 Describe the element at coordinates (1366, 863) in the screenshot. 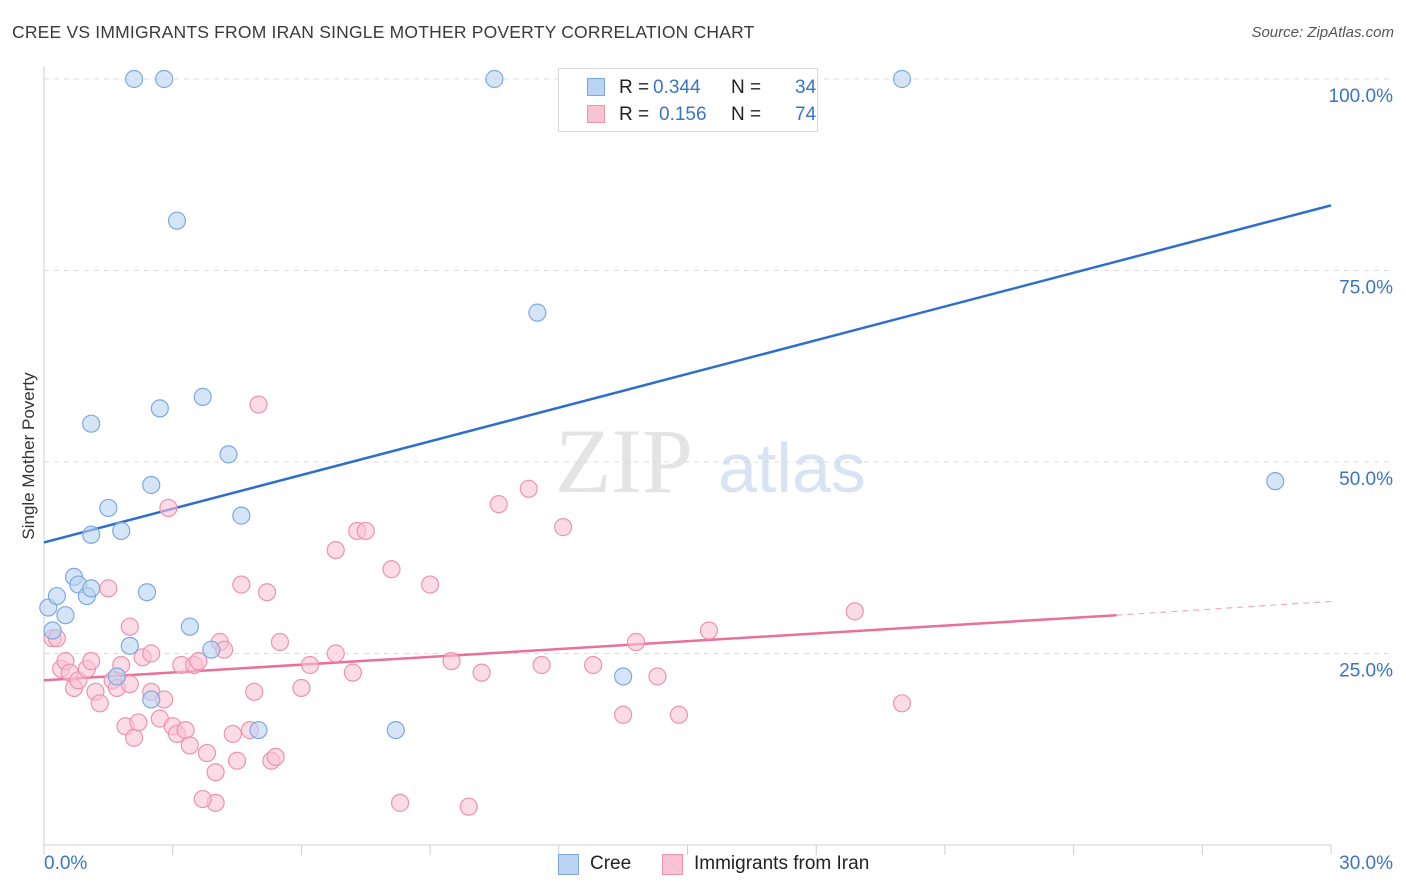

I see `x-tick-label: 30.0%` at that location.